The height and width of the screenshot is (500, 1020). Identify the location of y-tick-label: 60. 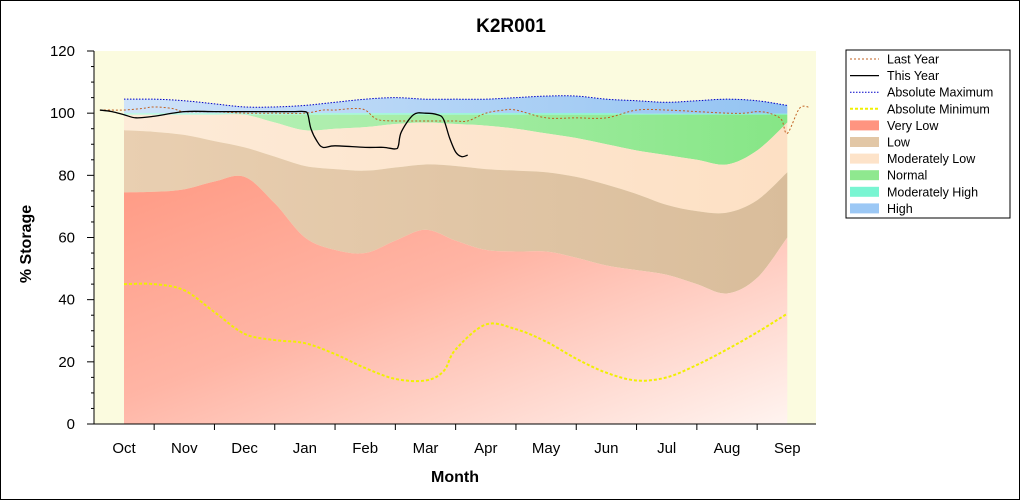
(66, 238).